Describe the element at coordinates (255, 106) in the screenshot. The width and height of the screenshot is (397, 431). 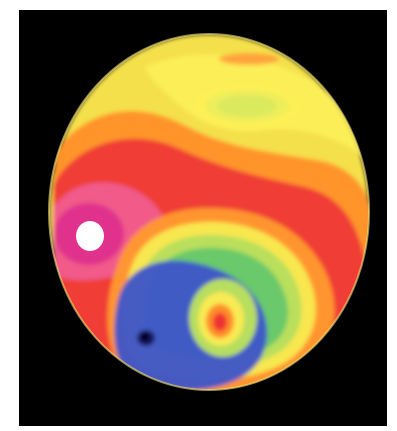
I see `upper-light-region` at that location.